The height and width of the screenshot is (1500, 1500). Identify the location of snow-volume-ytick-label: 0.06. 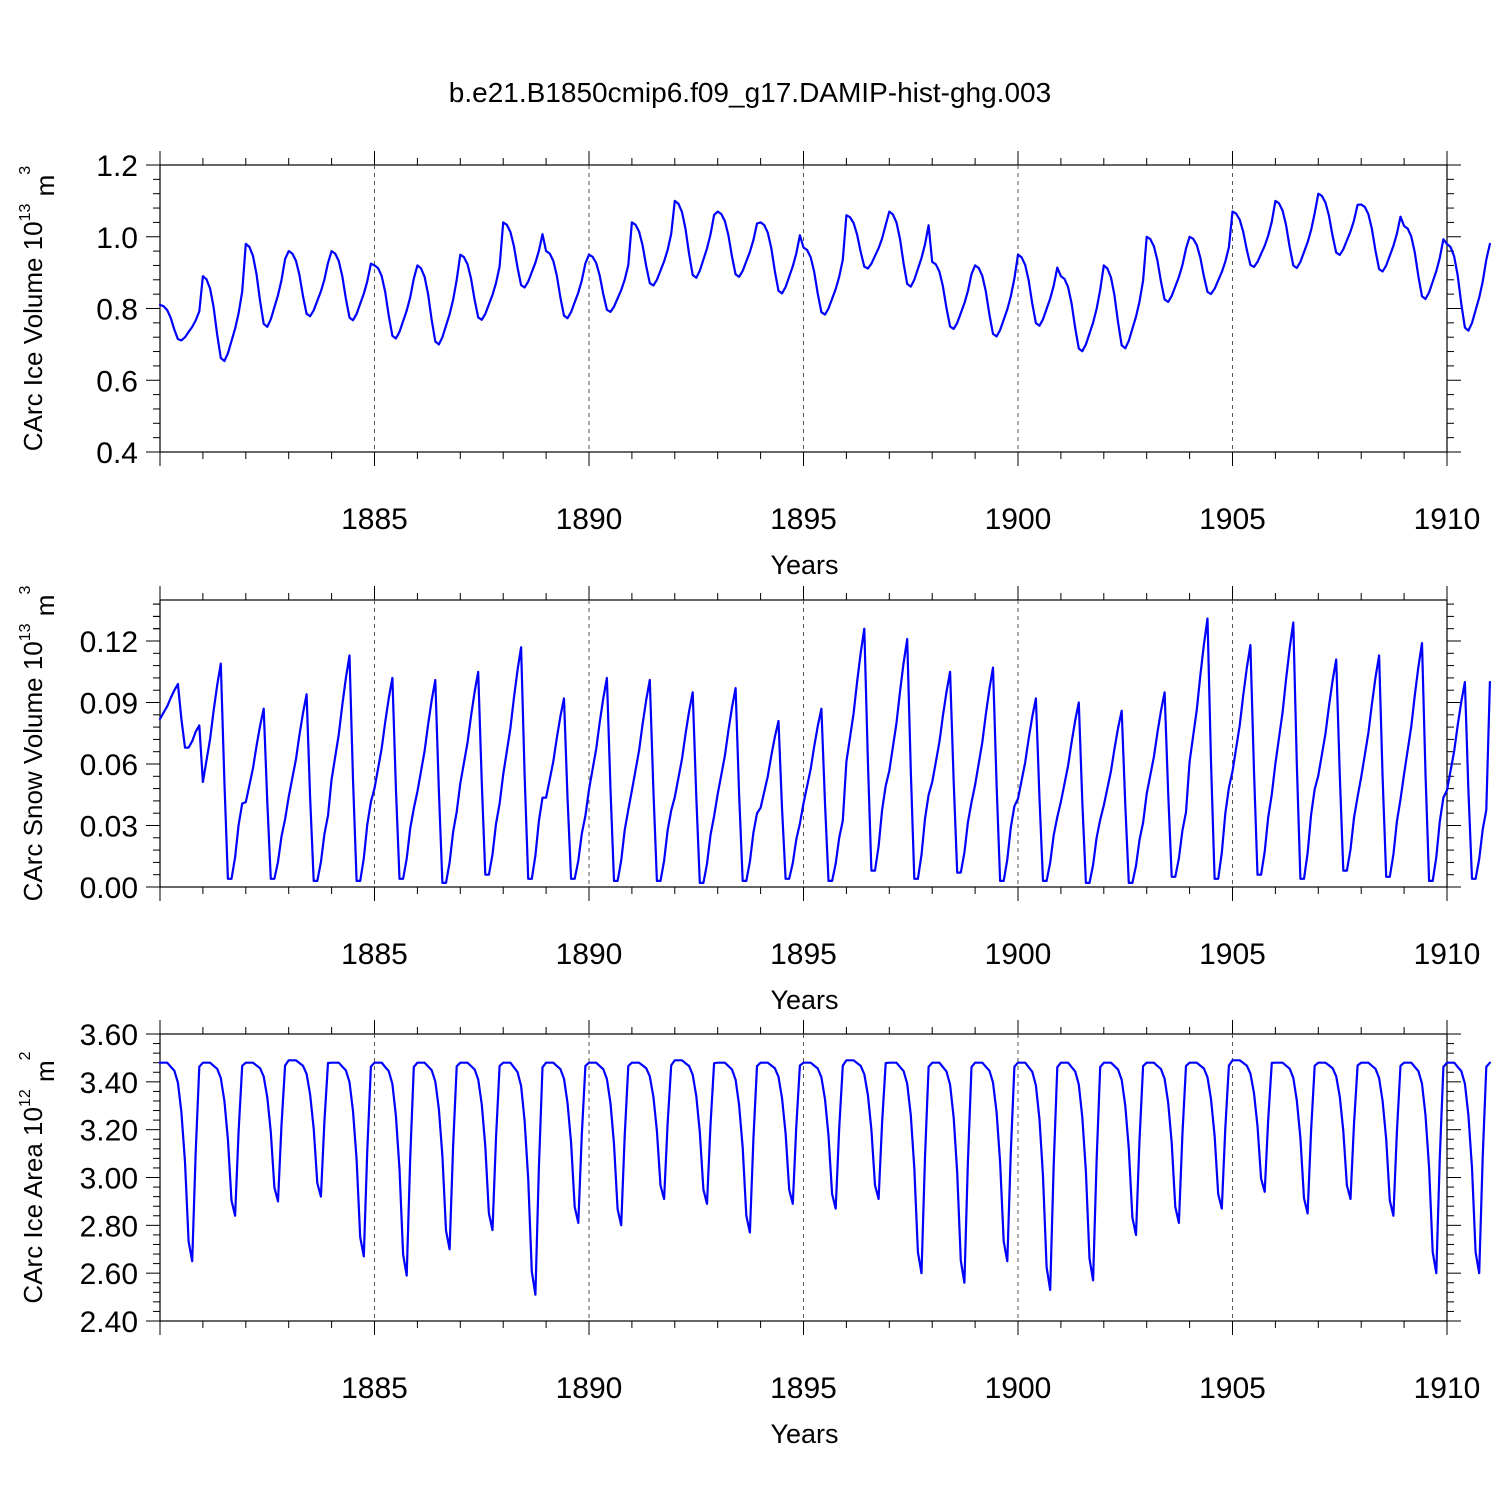
(109, 765).